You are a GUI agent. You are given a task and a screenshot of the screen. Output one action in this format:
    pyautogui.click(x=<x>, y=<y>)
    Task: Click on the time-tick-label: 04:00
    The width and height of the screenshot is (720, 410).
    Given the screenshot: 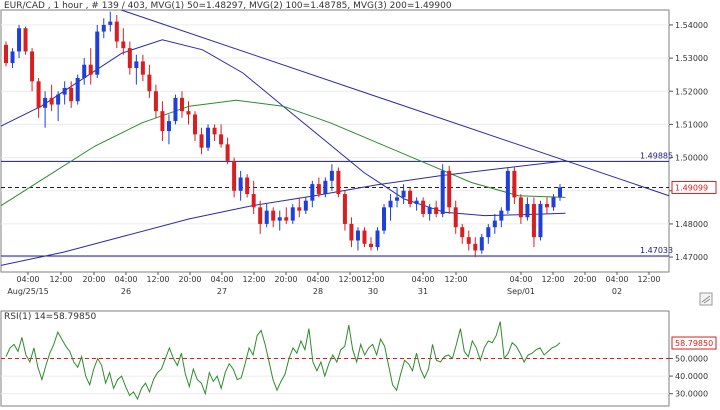 What is the action you would take?
    pyautogui.click(x=317, y=279)
    